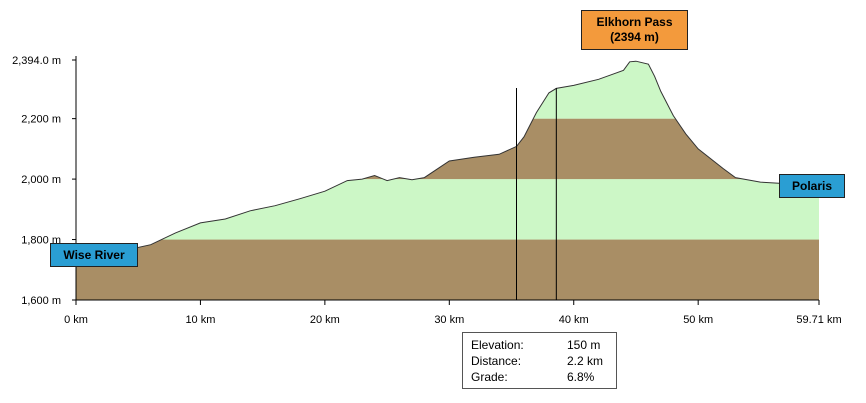  I want to click on stat-row-elevation: Elevation: 150 m, so click(541, 345).